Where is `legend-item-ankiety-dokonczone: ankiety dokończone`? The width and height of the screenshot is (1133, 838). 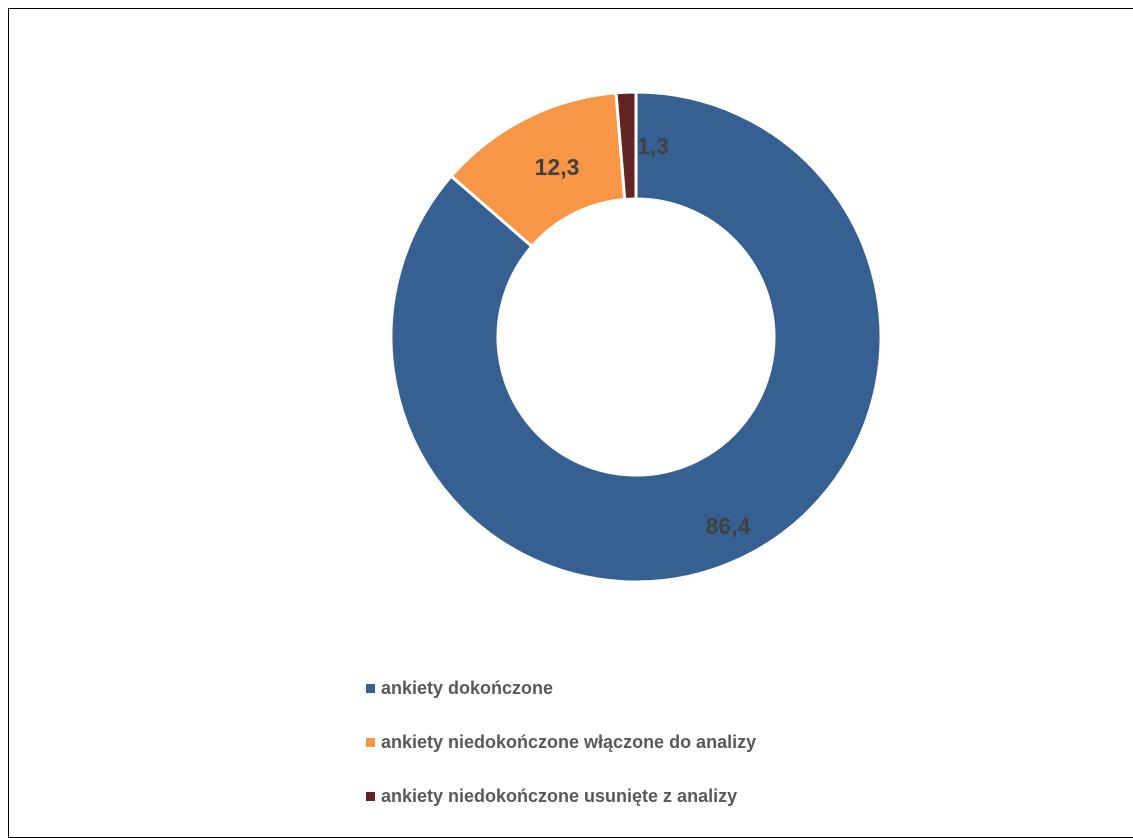
legend-item-ankiety-dokonczone: ankiety dokończone is located at coordinates (561, 688).